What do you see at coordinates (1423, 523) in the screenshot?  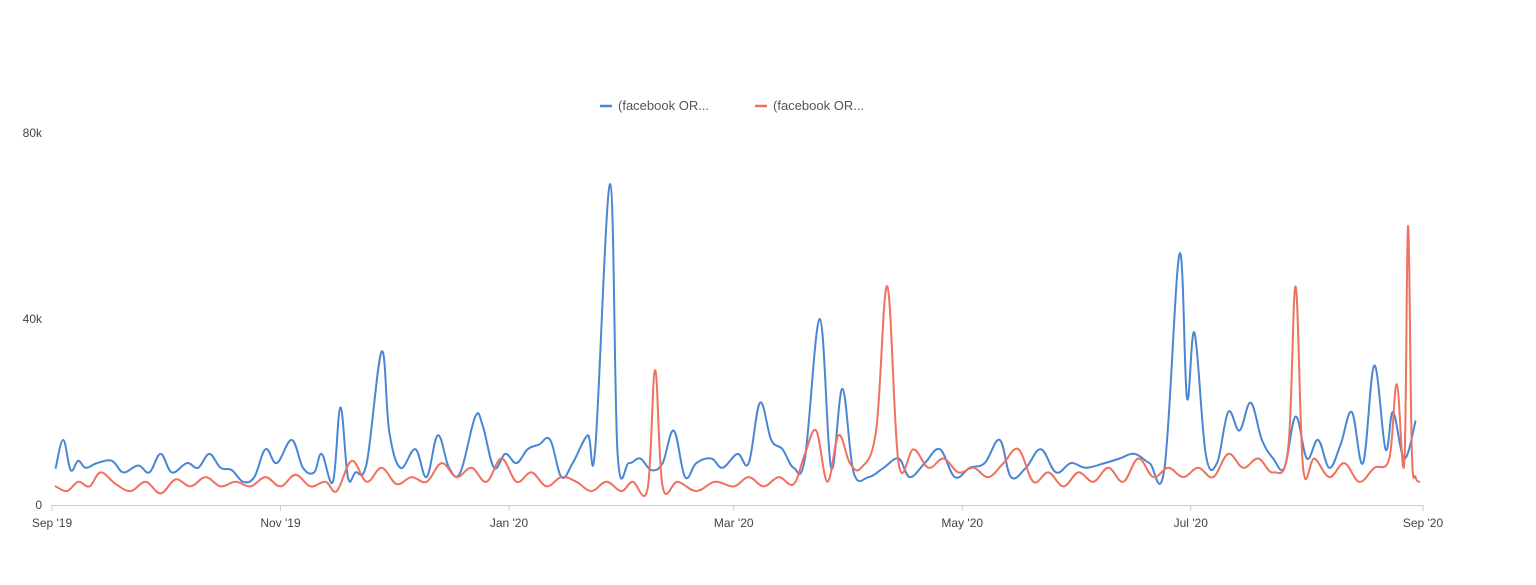 I see `x-tick-label: Sep '20` at bounding box center [1423, 523].